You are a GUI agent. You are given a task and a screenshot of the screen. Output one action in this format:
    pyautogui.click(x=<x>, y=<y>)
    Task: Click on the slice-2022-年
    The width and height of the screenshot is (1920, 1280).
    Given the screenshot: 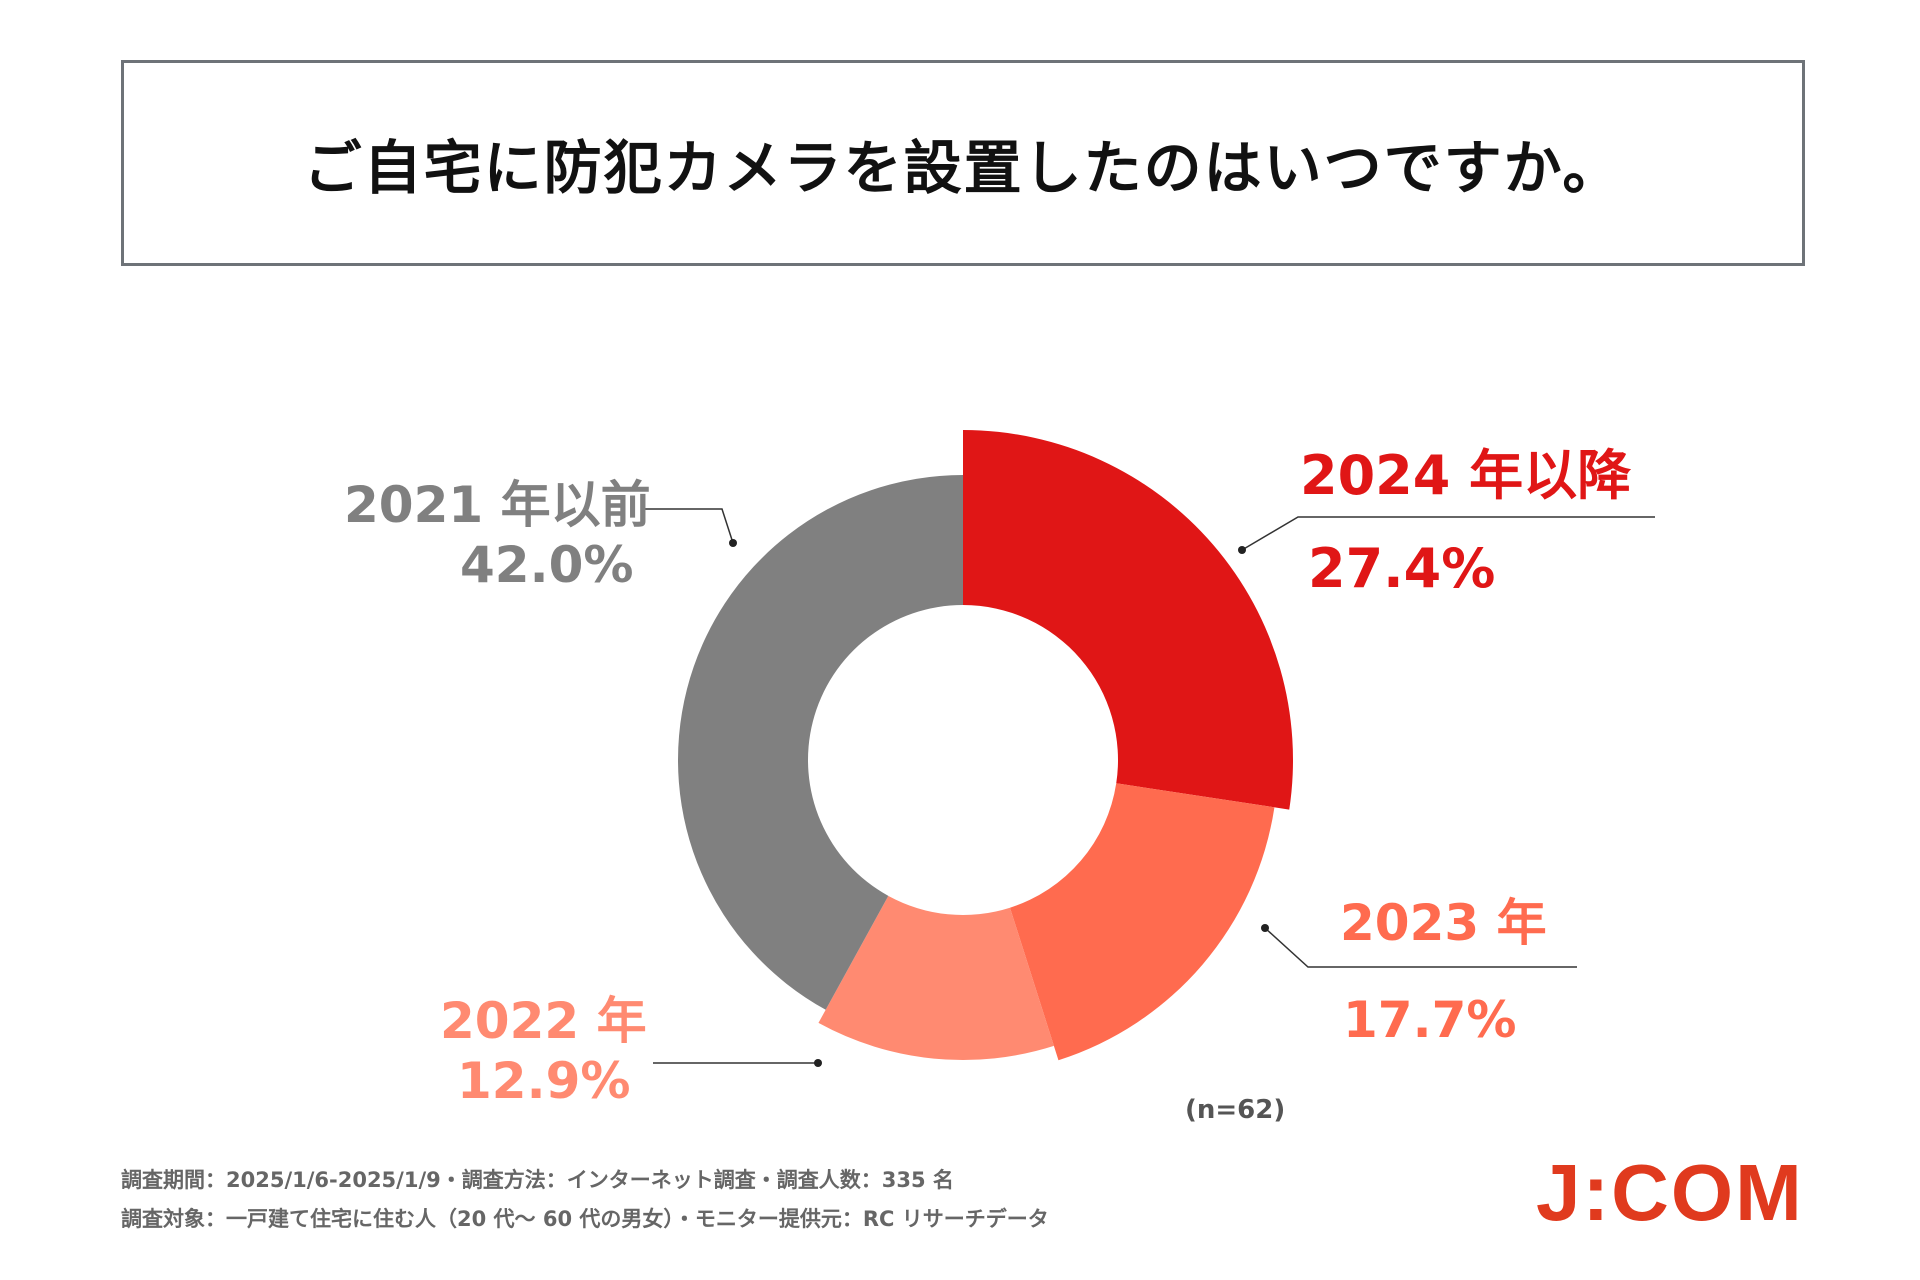 What is the action you would take?
    pyautogui.click(x=936, y=977)
    